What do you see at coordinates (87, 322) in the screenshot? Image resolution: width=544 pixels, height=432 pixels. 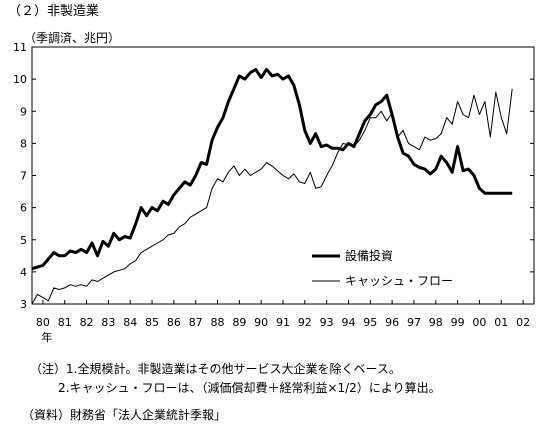 I see `x-tick-label: 82` at bounding box center [87, 322].